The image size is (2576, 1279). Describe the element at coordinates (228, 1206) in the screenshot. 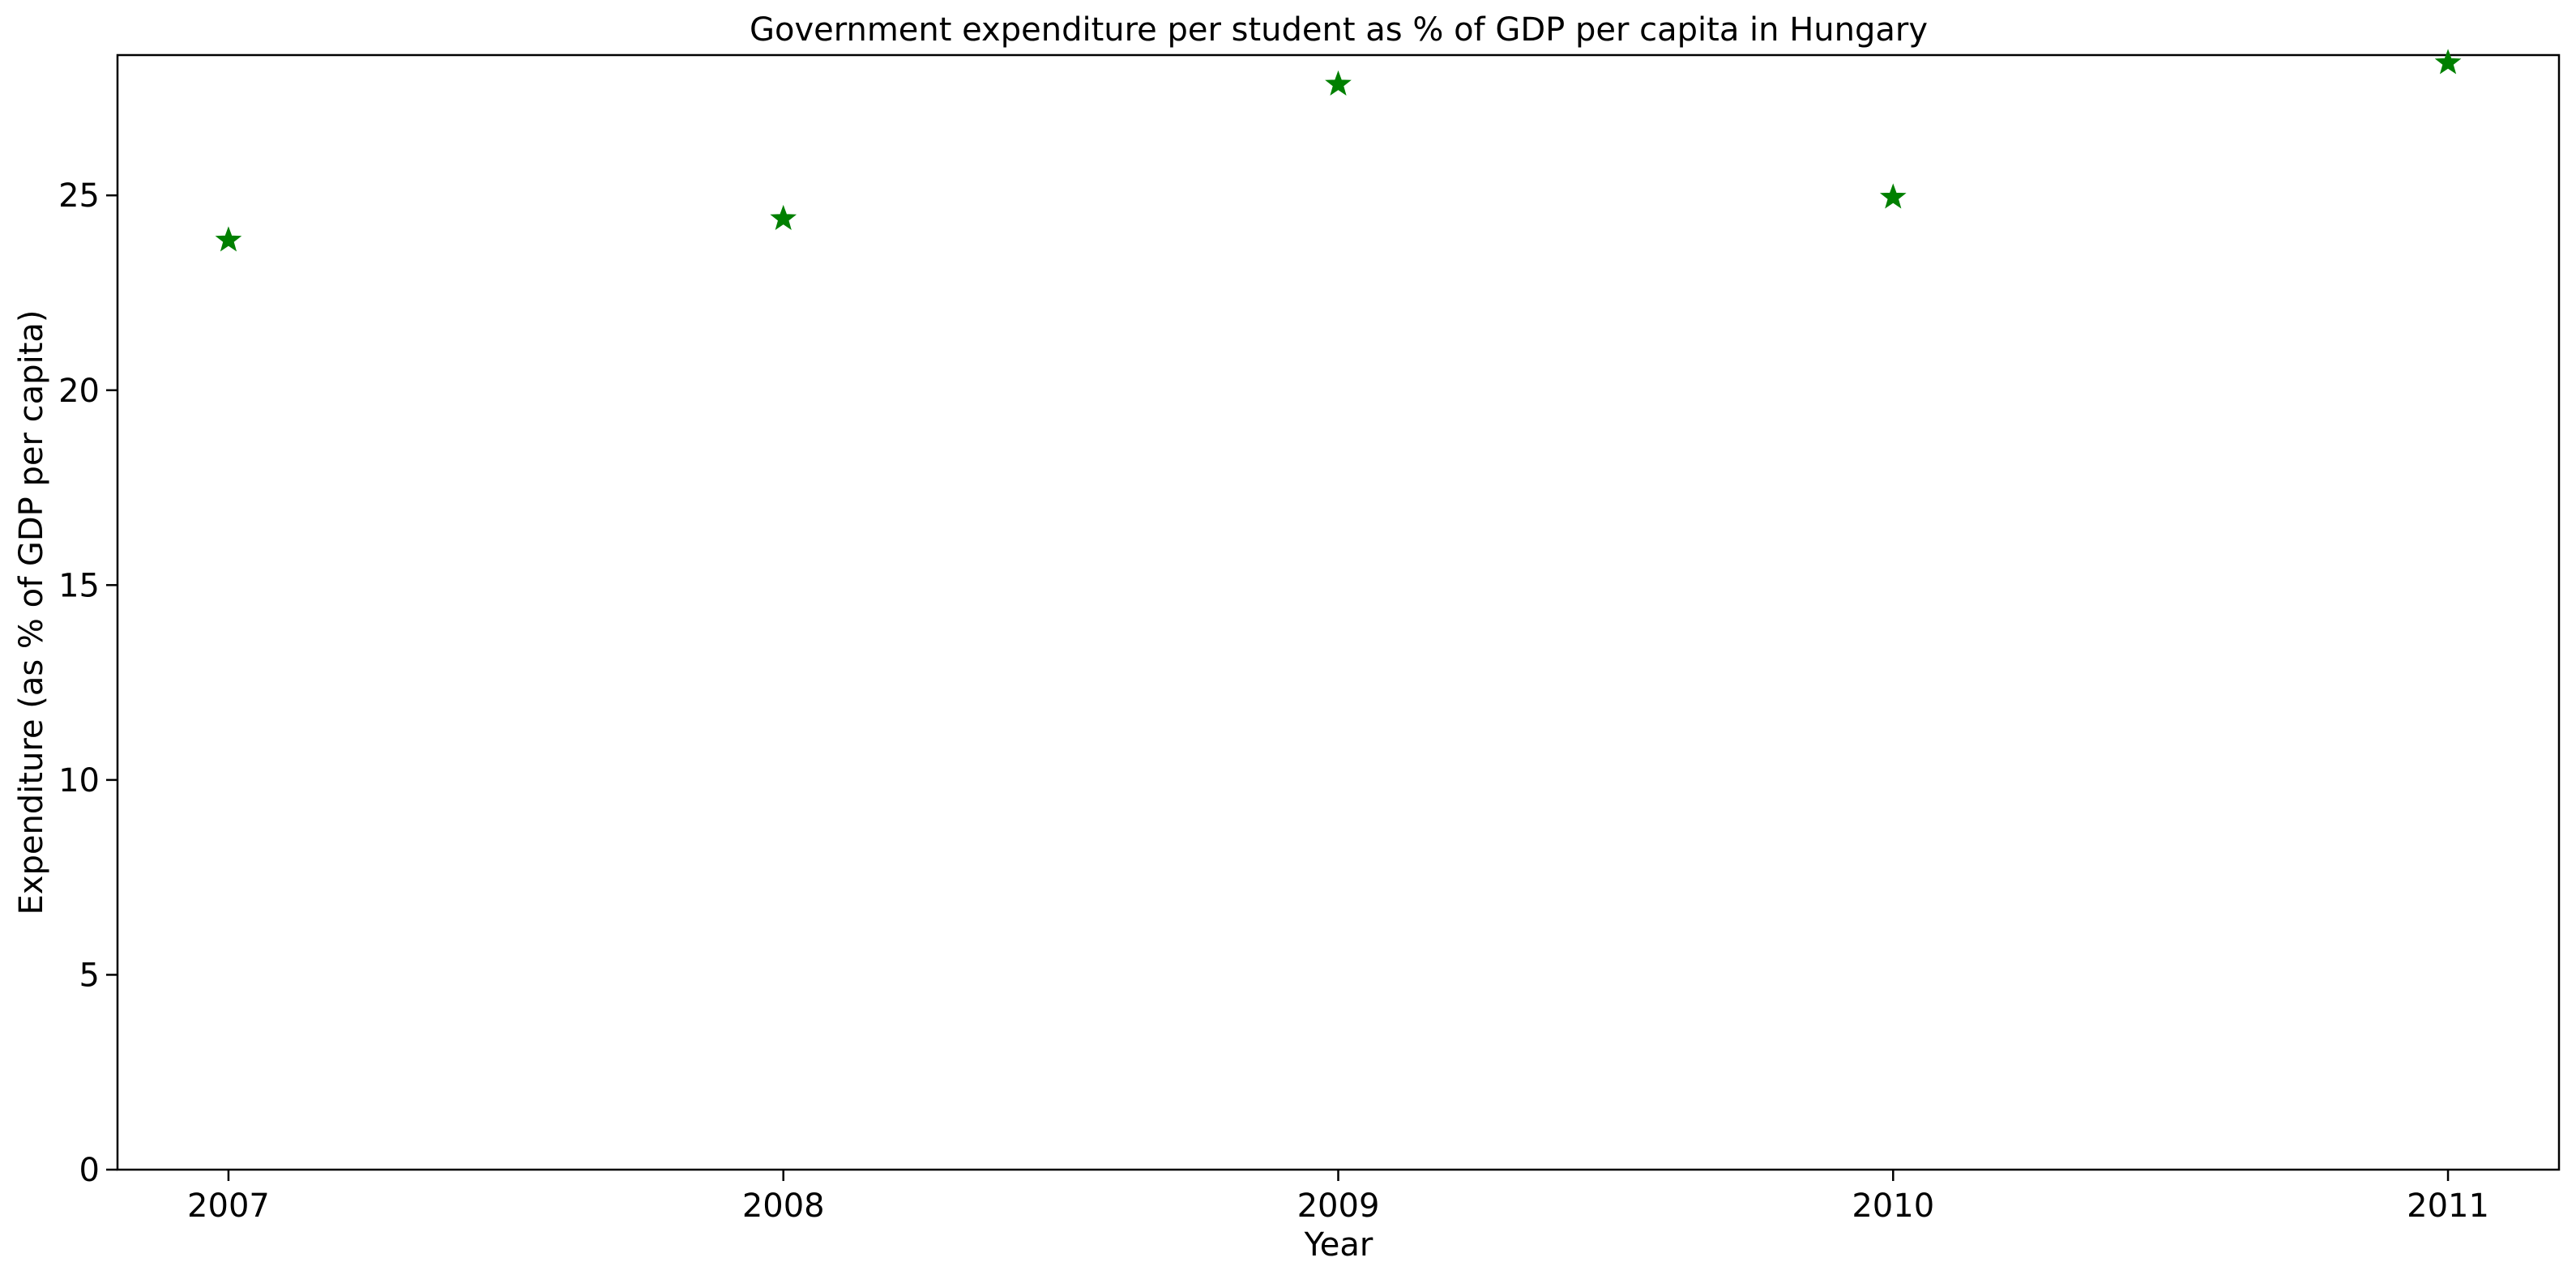

I see `x-tick-label: 2007` at that location.